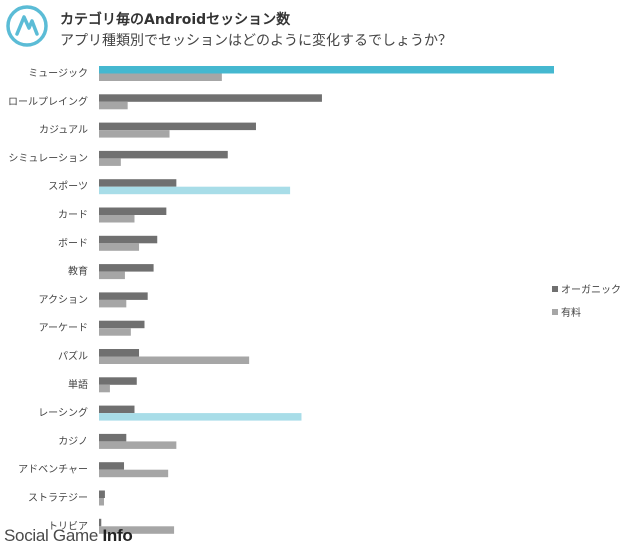 This screenshot has height=550, width=640. What do you see at coordinates (256, 41) in the screenshot?
I see `chart-subtitle: アプリ種類別でセッションはどのように変化するでしょうか？` at bounding box center [256, 41].